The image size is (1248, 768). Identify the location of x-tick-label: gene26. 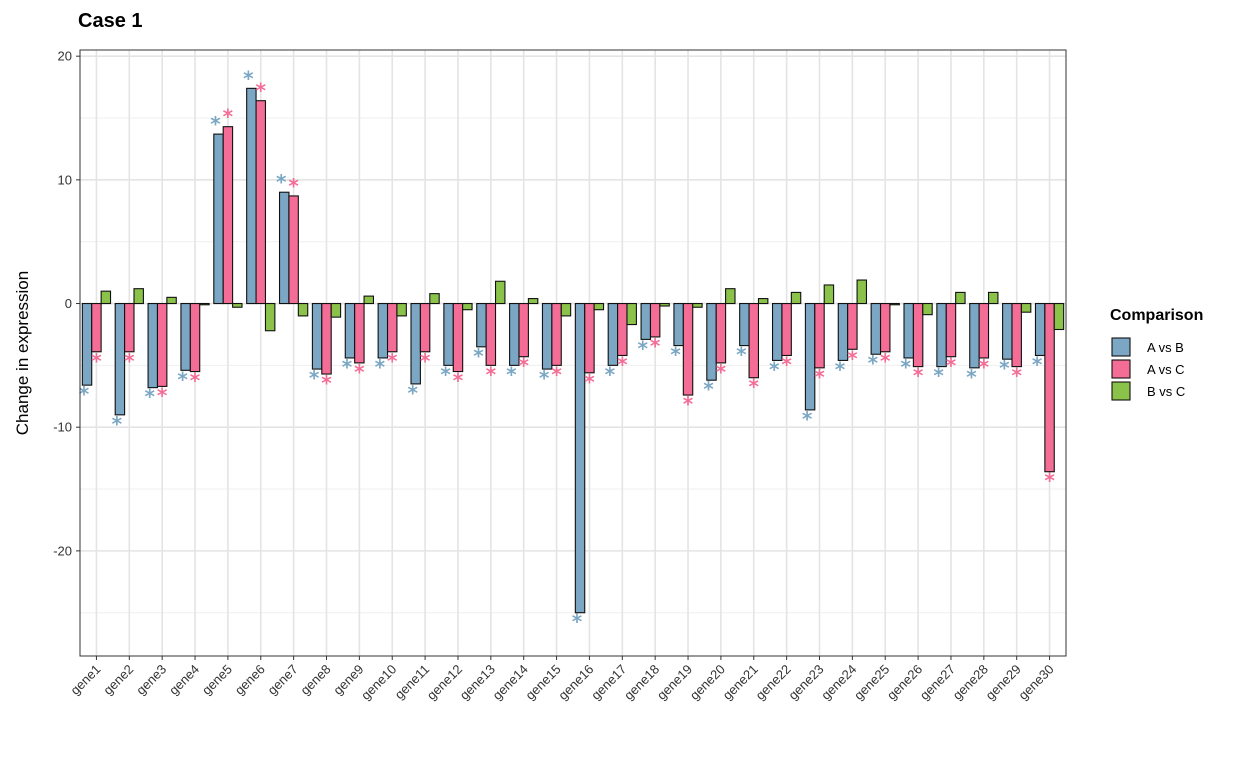
(904, 682).